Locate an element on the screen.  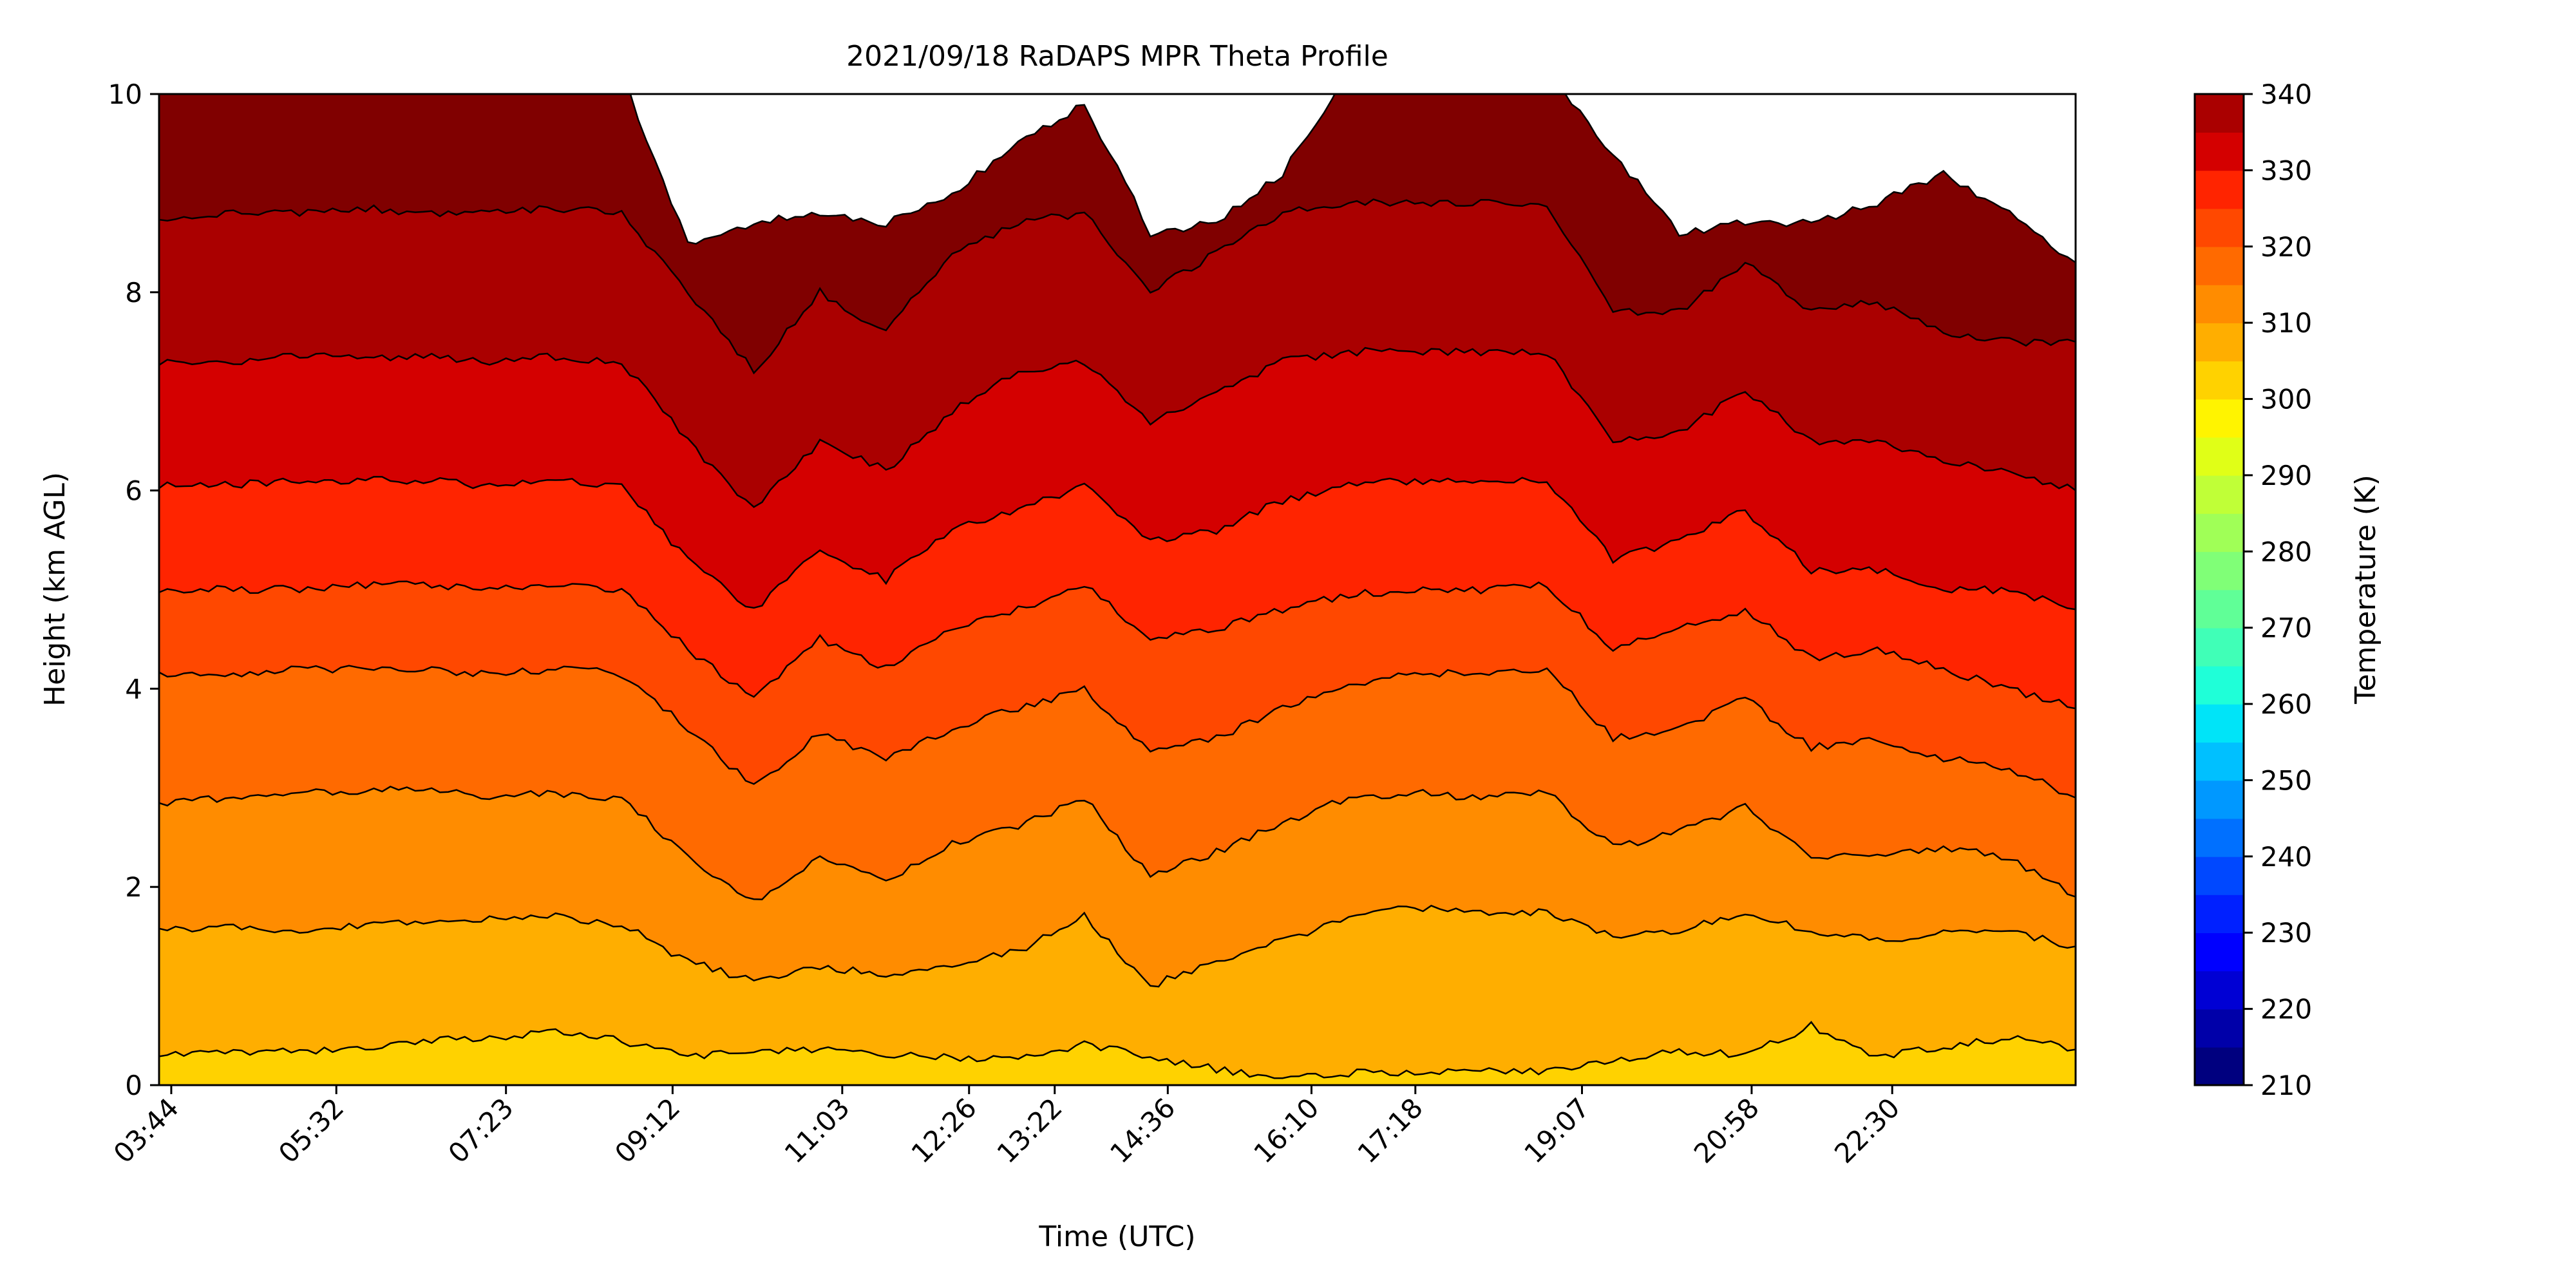
colorbar-tick-label: 290 is located at coordinates (2286, 476).